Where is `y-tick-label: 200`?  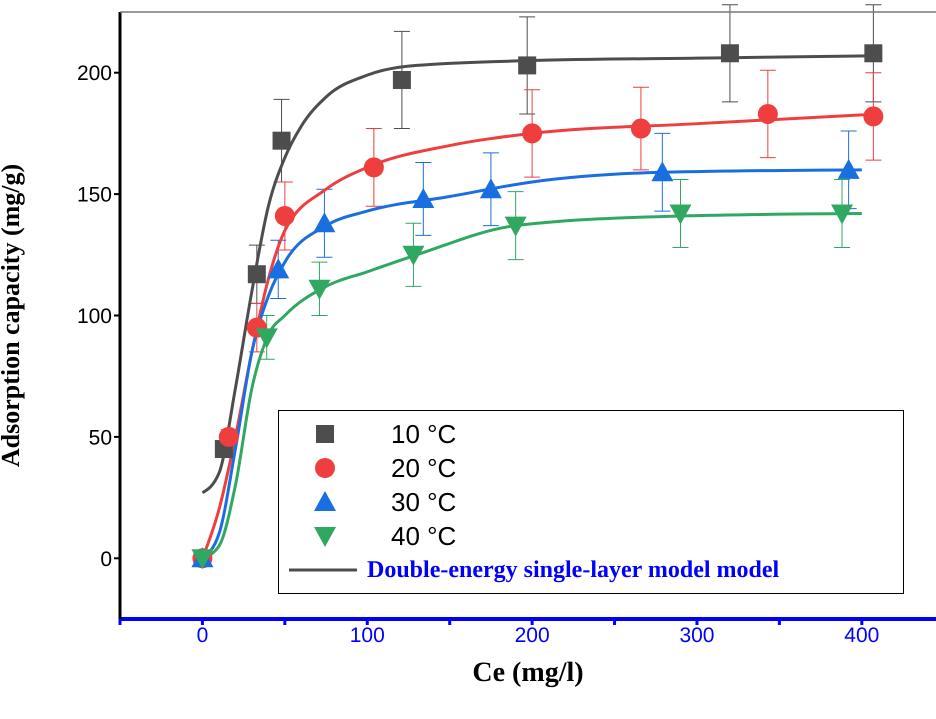
y-tick-label: 200 is located at coordinates (94, 74).